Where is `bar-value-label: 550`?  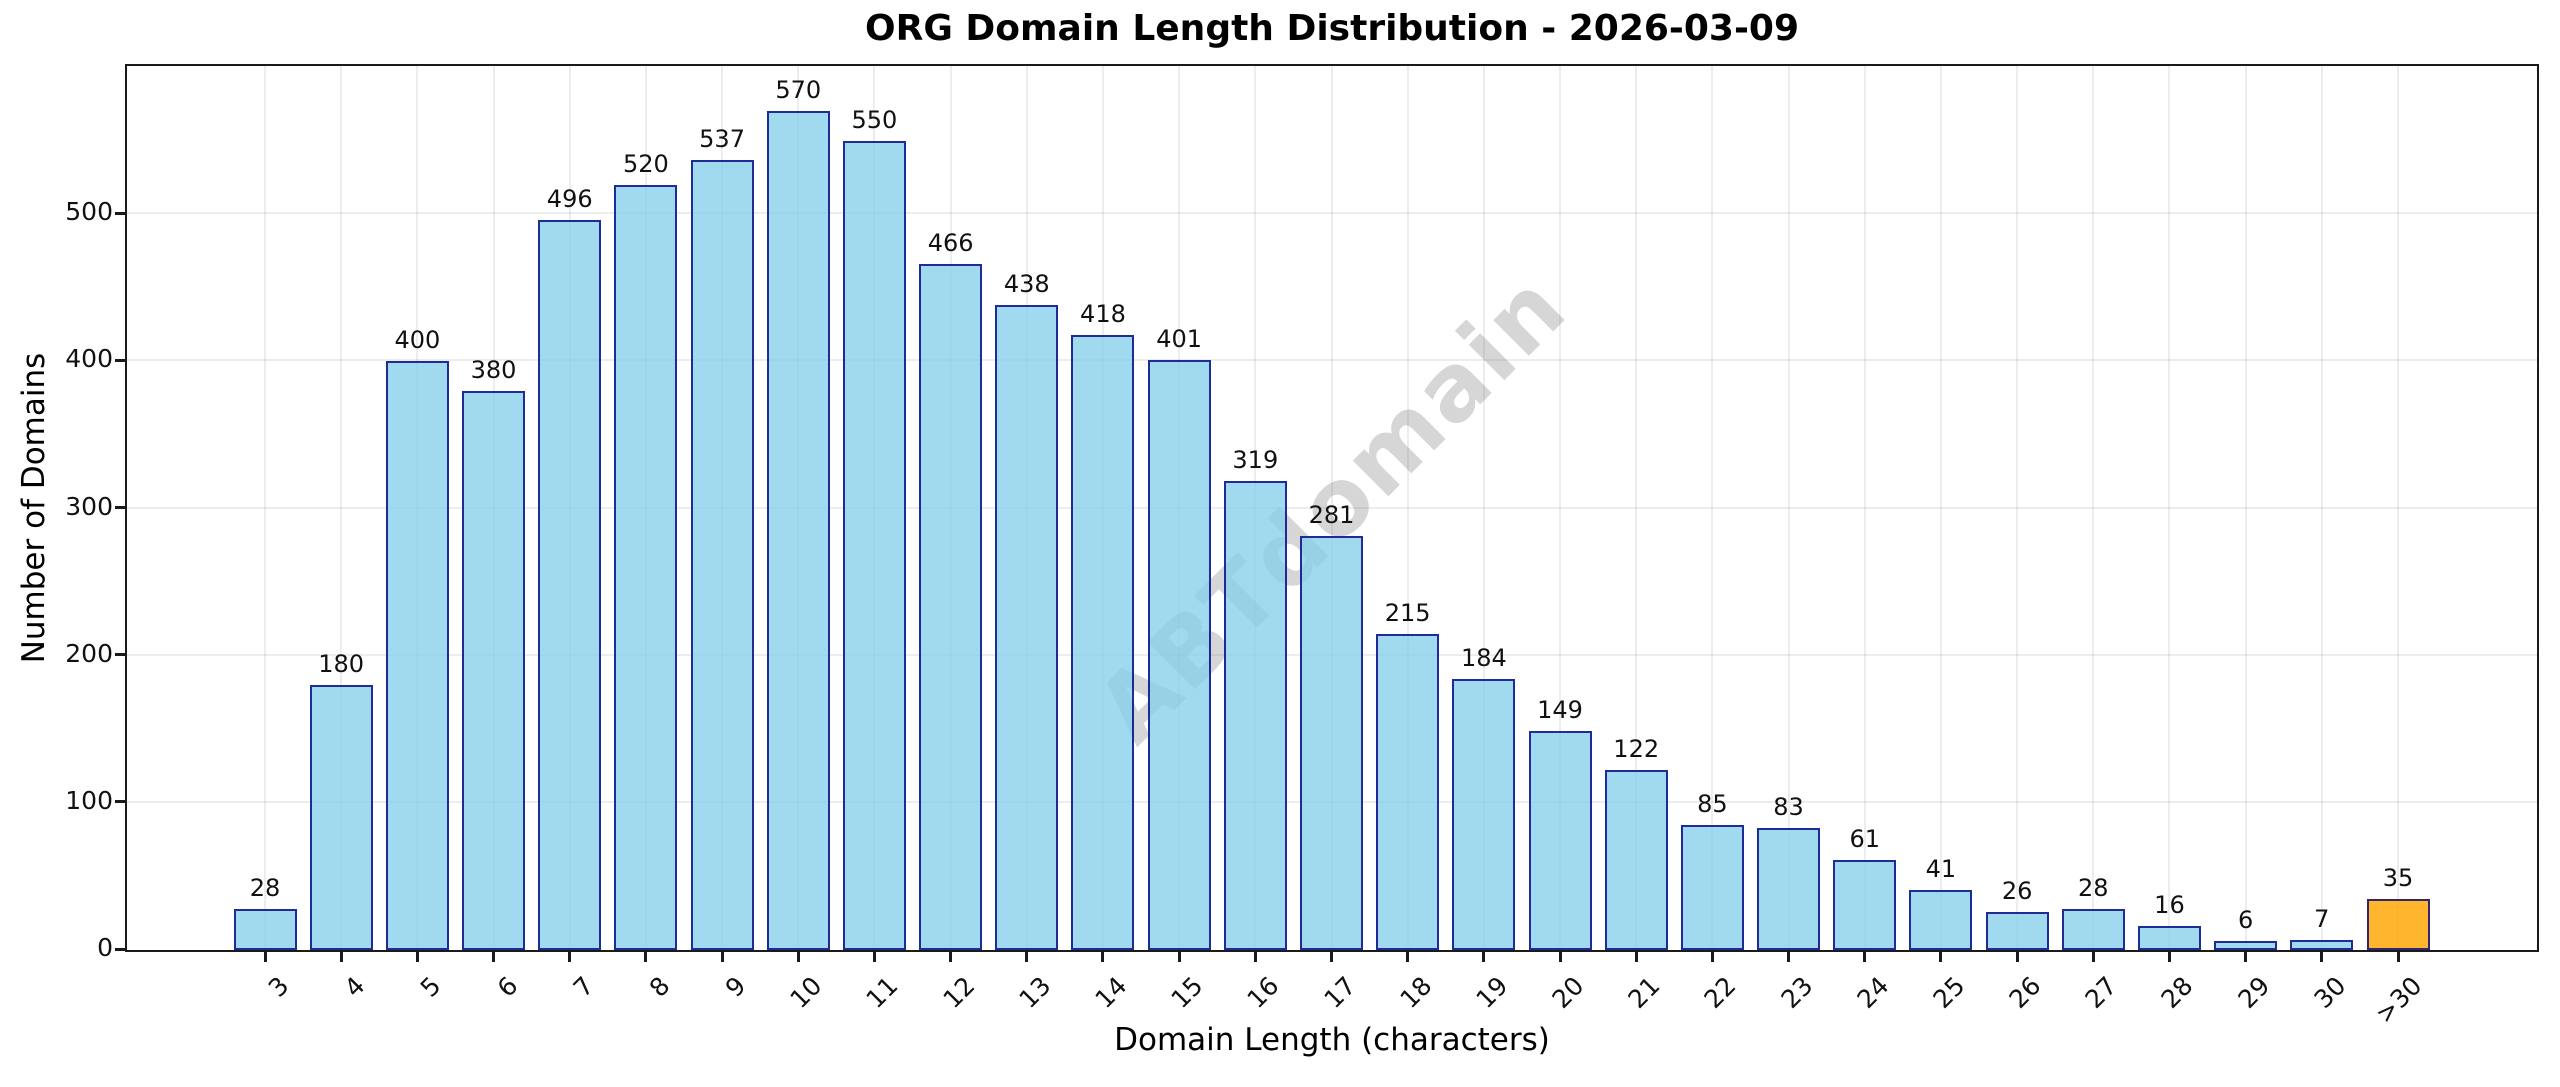 bar-value-label: 550 is located at coordinates (874, 119).